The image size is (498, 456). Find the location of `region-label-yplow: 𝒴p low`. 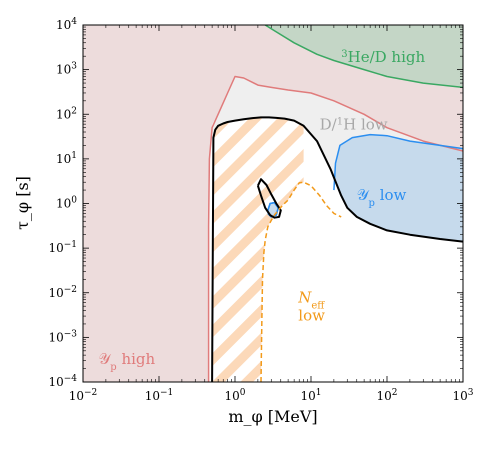

region-label-yplow: 𝒴p low is located at coordinates (382, 197).